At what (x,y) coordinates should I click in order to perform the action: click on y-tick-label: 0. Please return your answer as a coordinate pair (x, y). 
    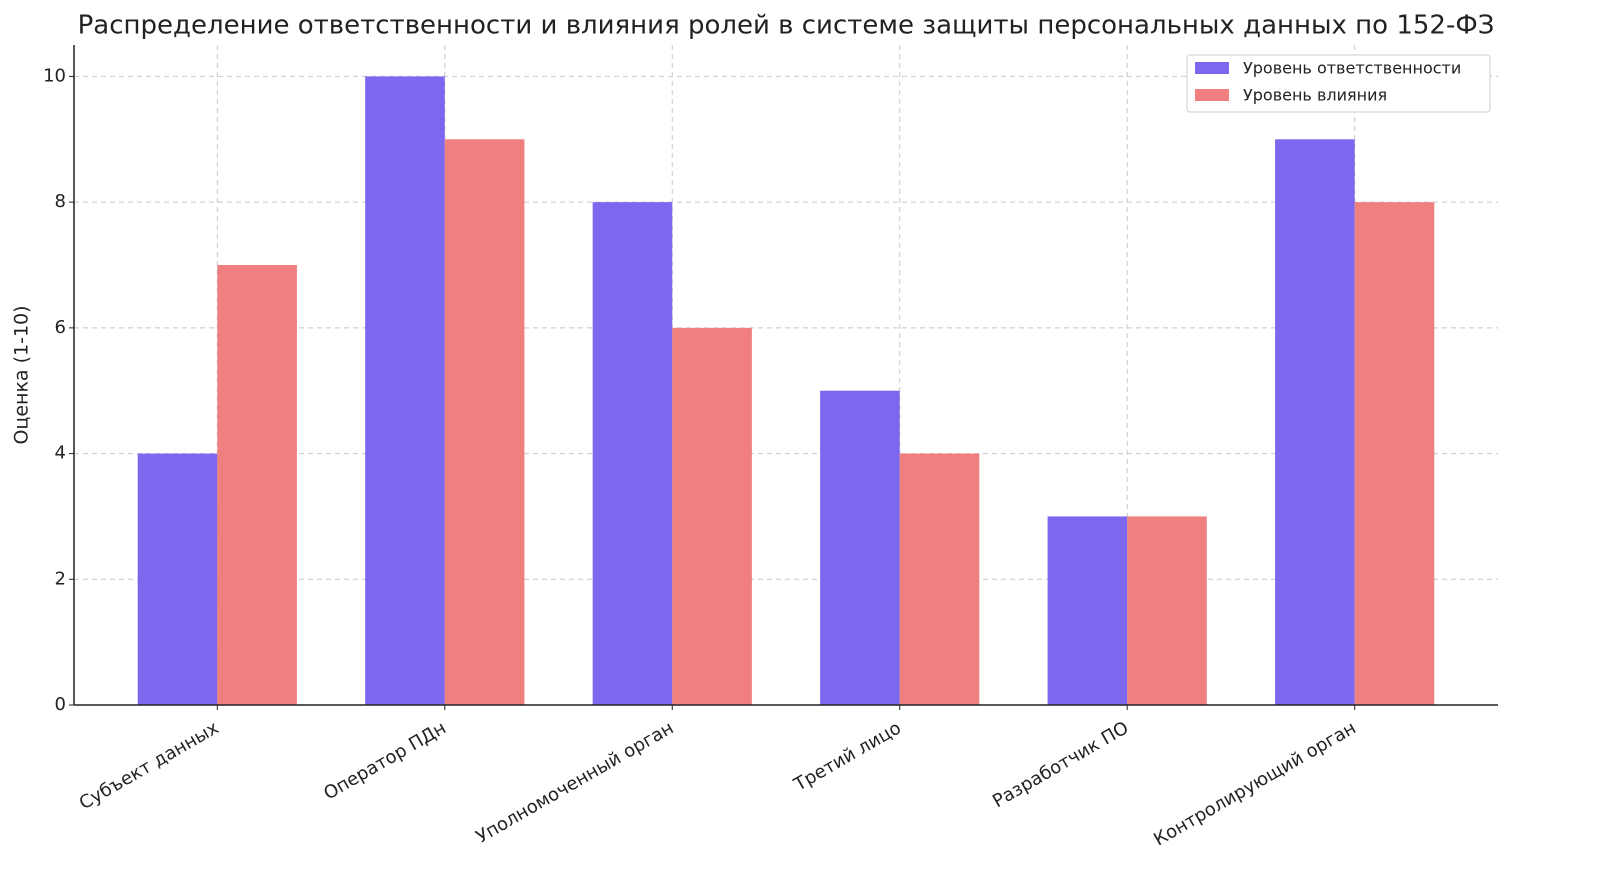
    Looking at the image, I should click on (60, 704).